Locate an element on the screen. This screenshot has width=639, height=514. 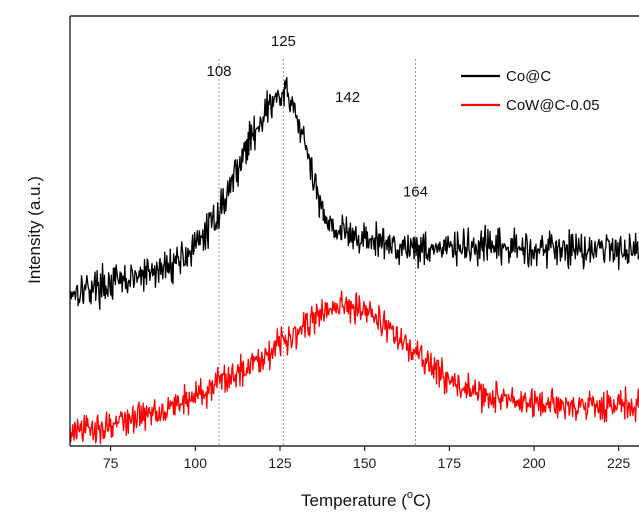
x-tick-label-3: 150 is located at coordinates (365, 463).